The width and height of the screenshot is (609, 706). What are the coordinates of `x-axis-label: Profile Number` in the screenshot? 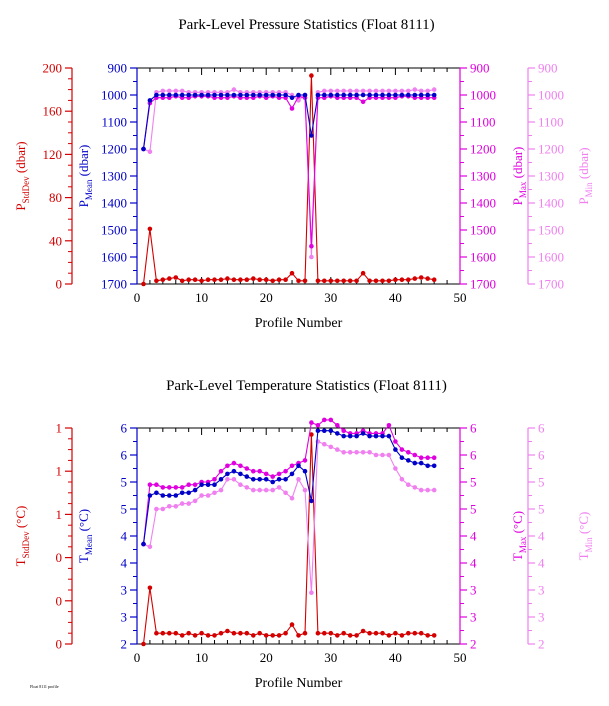 It's located at (299, 323).